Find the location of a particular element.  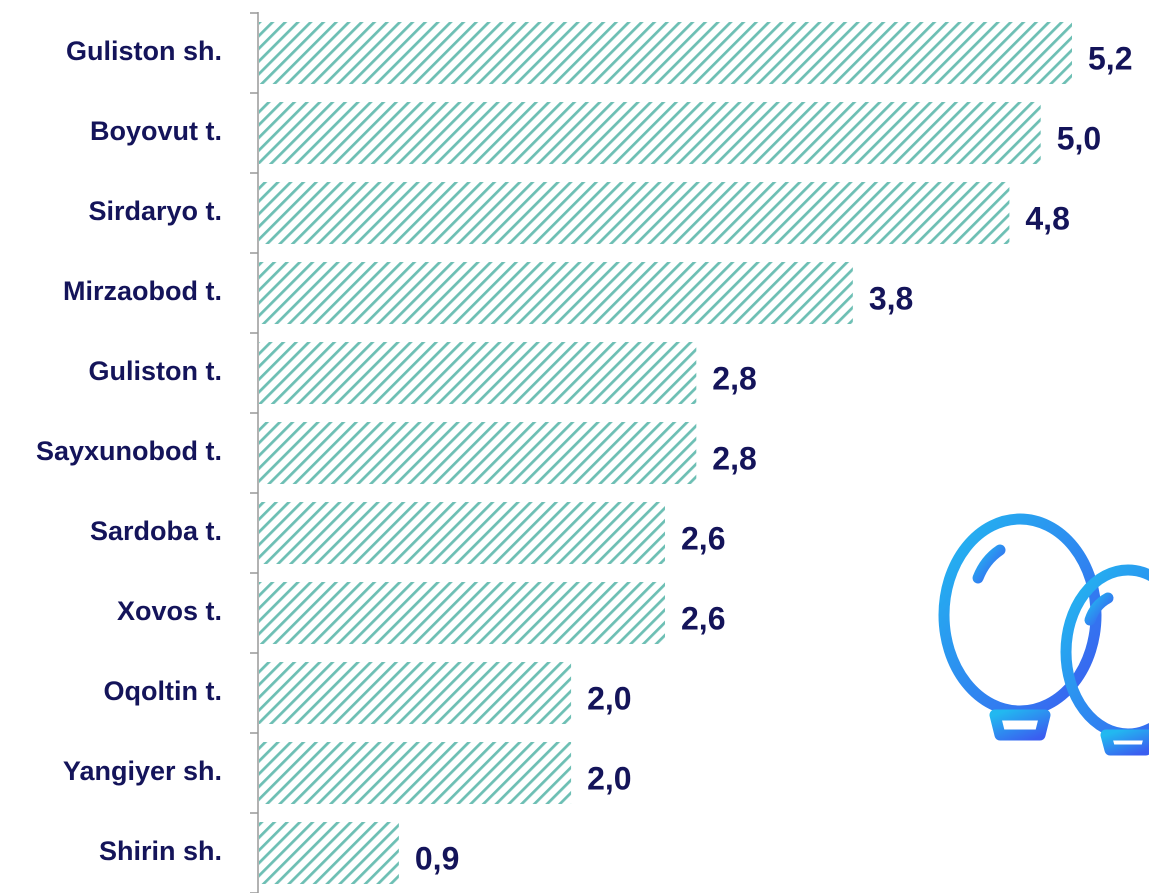

category-label: Oqoltin t. is located at coordinates (163, 691).